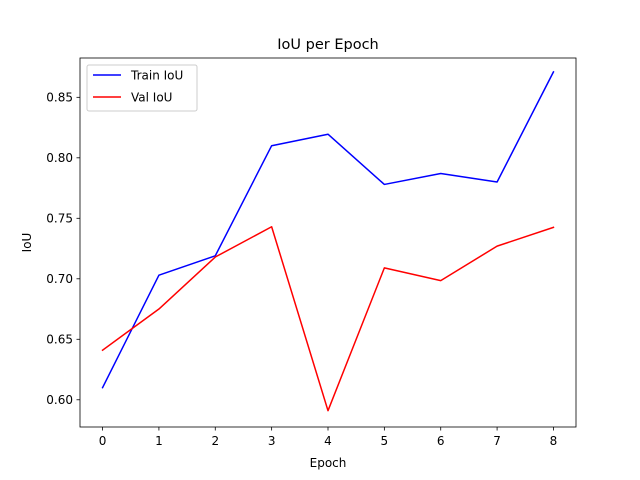 The height and width of the screenshot is (480, 640). Describe the element at coordinates (497, 441) in the screenshot. I see `x-tick-label: 7` at that location.